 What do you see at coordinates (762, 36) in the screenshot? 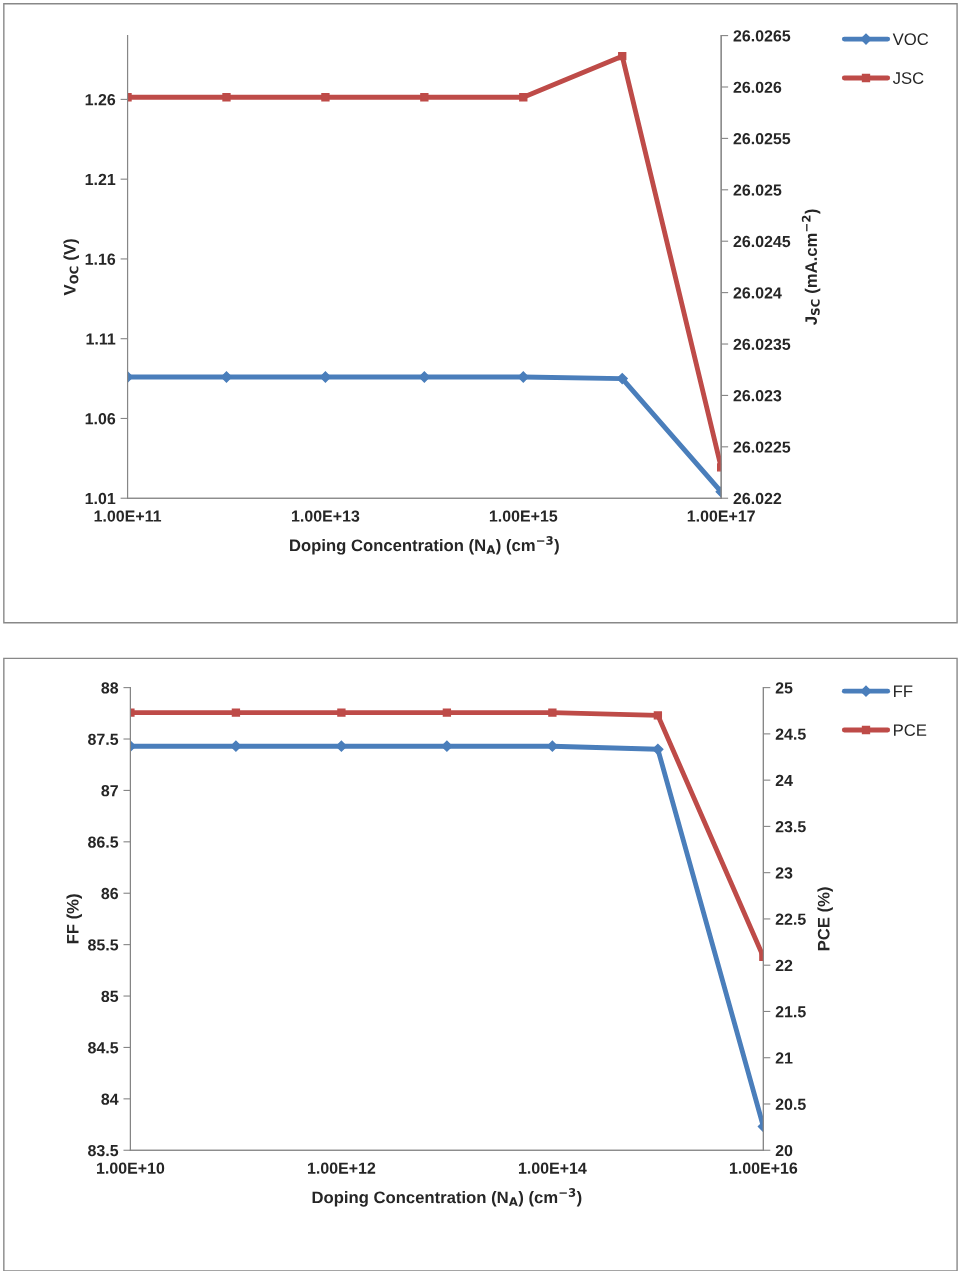
I see `y2-tick-label: 26.0265` at bounding box center [762, 36].